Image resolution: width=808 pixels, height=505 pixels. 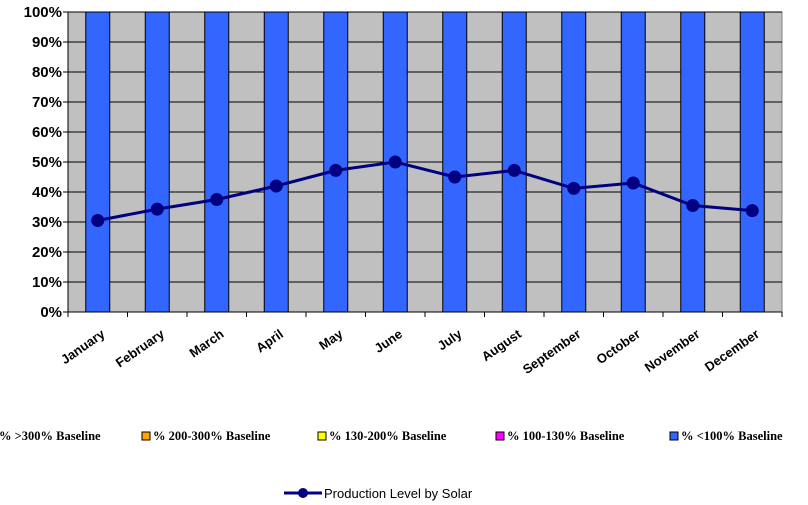 I want to click on x-tick-label: June, so click(x=388, y=341).